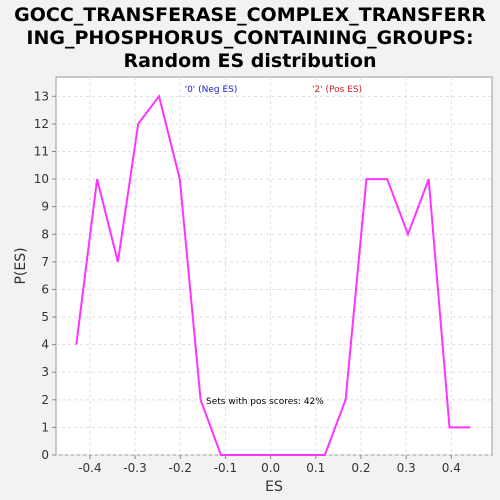 This screenshot has width=500, height=500. Describe the element at coordinates (45, 289) in the screenshot. I see `y-tick-label: 6` at that location.